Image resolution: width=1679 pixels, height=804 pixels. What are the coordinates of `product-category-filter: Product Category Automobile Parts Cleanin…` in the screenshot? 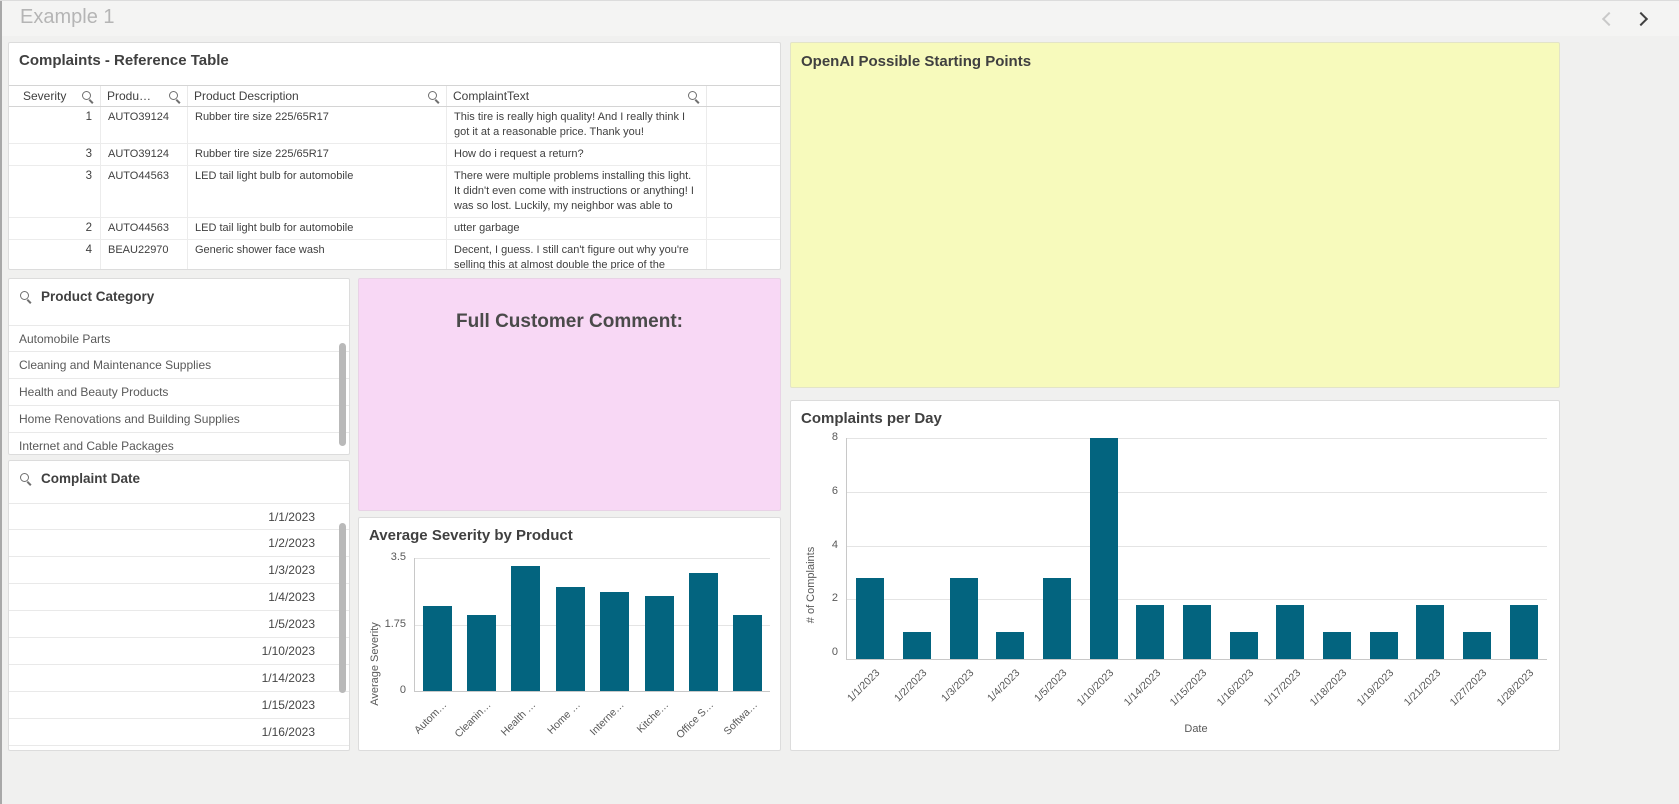 It's located at (179, 366).